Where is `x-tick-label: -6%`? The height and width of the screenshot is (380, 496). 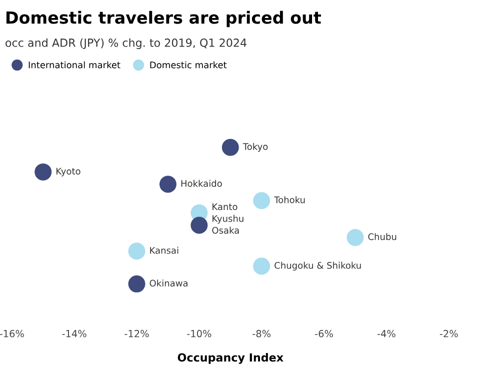 x-tick-label: -6% is located at coordinates (324, 334).